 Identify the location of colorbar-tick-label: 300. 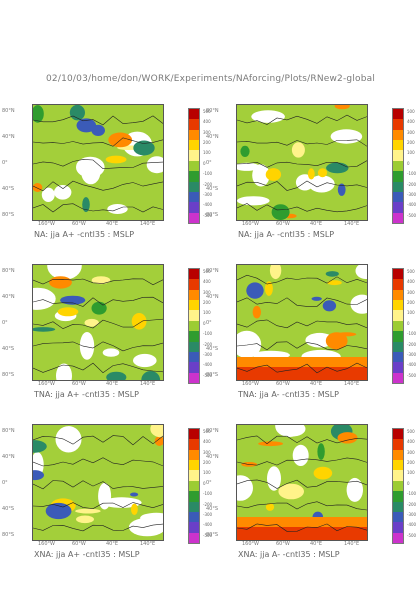
(411, 132).